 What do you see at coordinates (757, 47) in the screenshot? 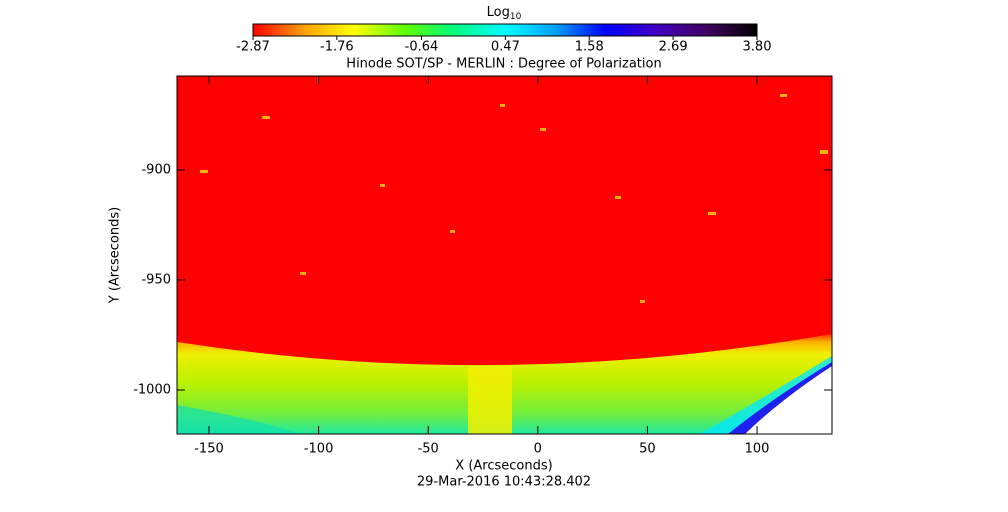
I see `colorbar-tick-label: 3.80` at bounding box center [757, 47].